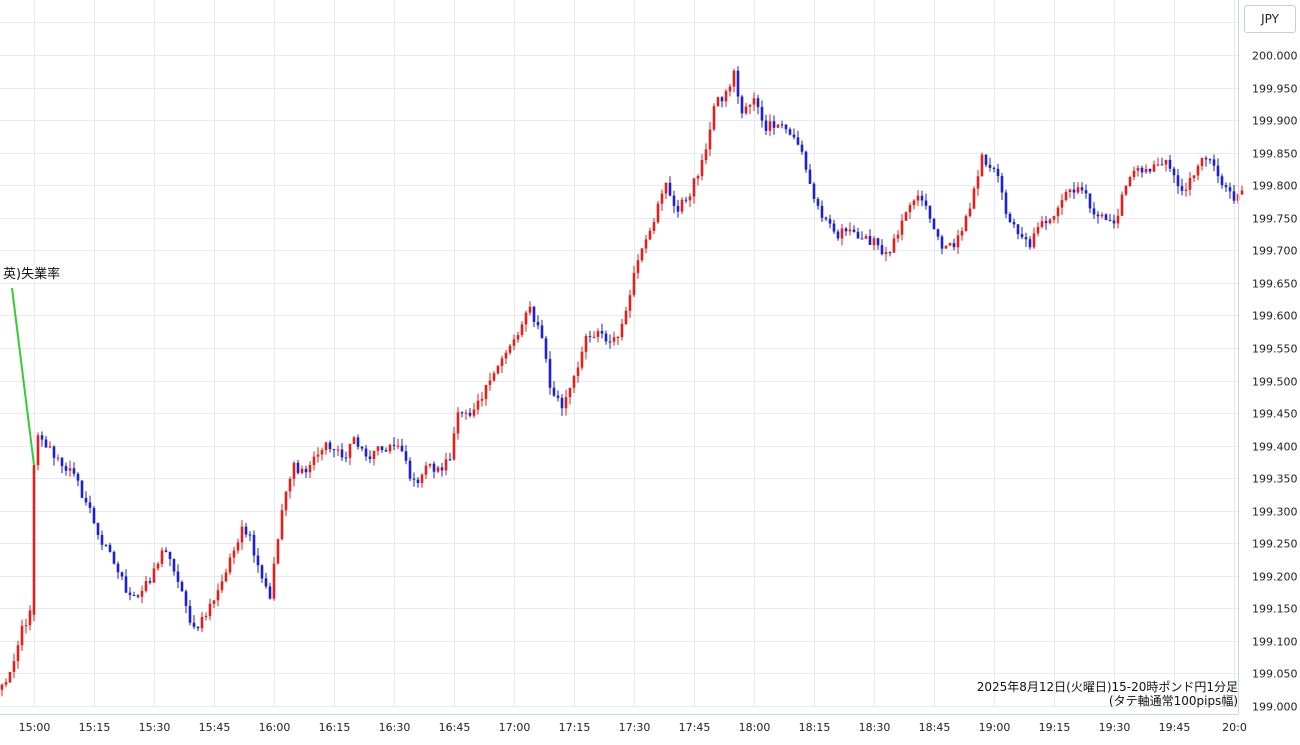  Describe the element at coordinates (1175, 727) in the screenshot. I see `x-tick-label: 19:45` at that location.